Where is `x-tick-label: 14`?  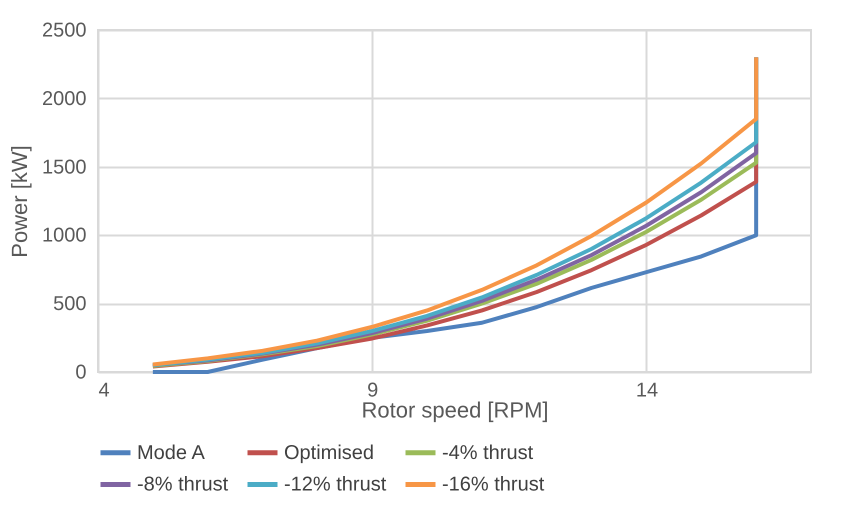 x-tick-label: 14 is located at coordinates (647, 391).